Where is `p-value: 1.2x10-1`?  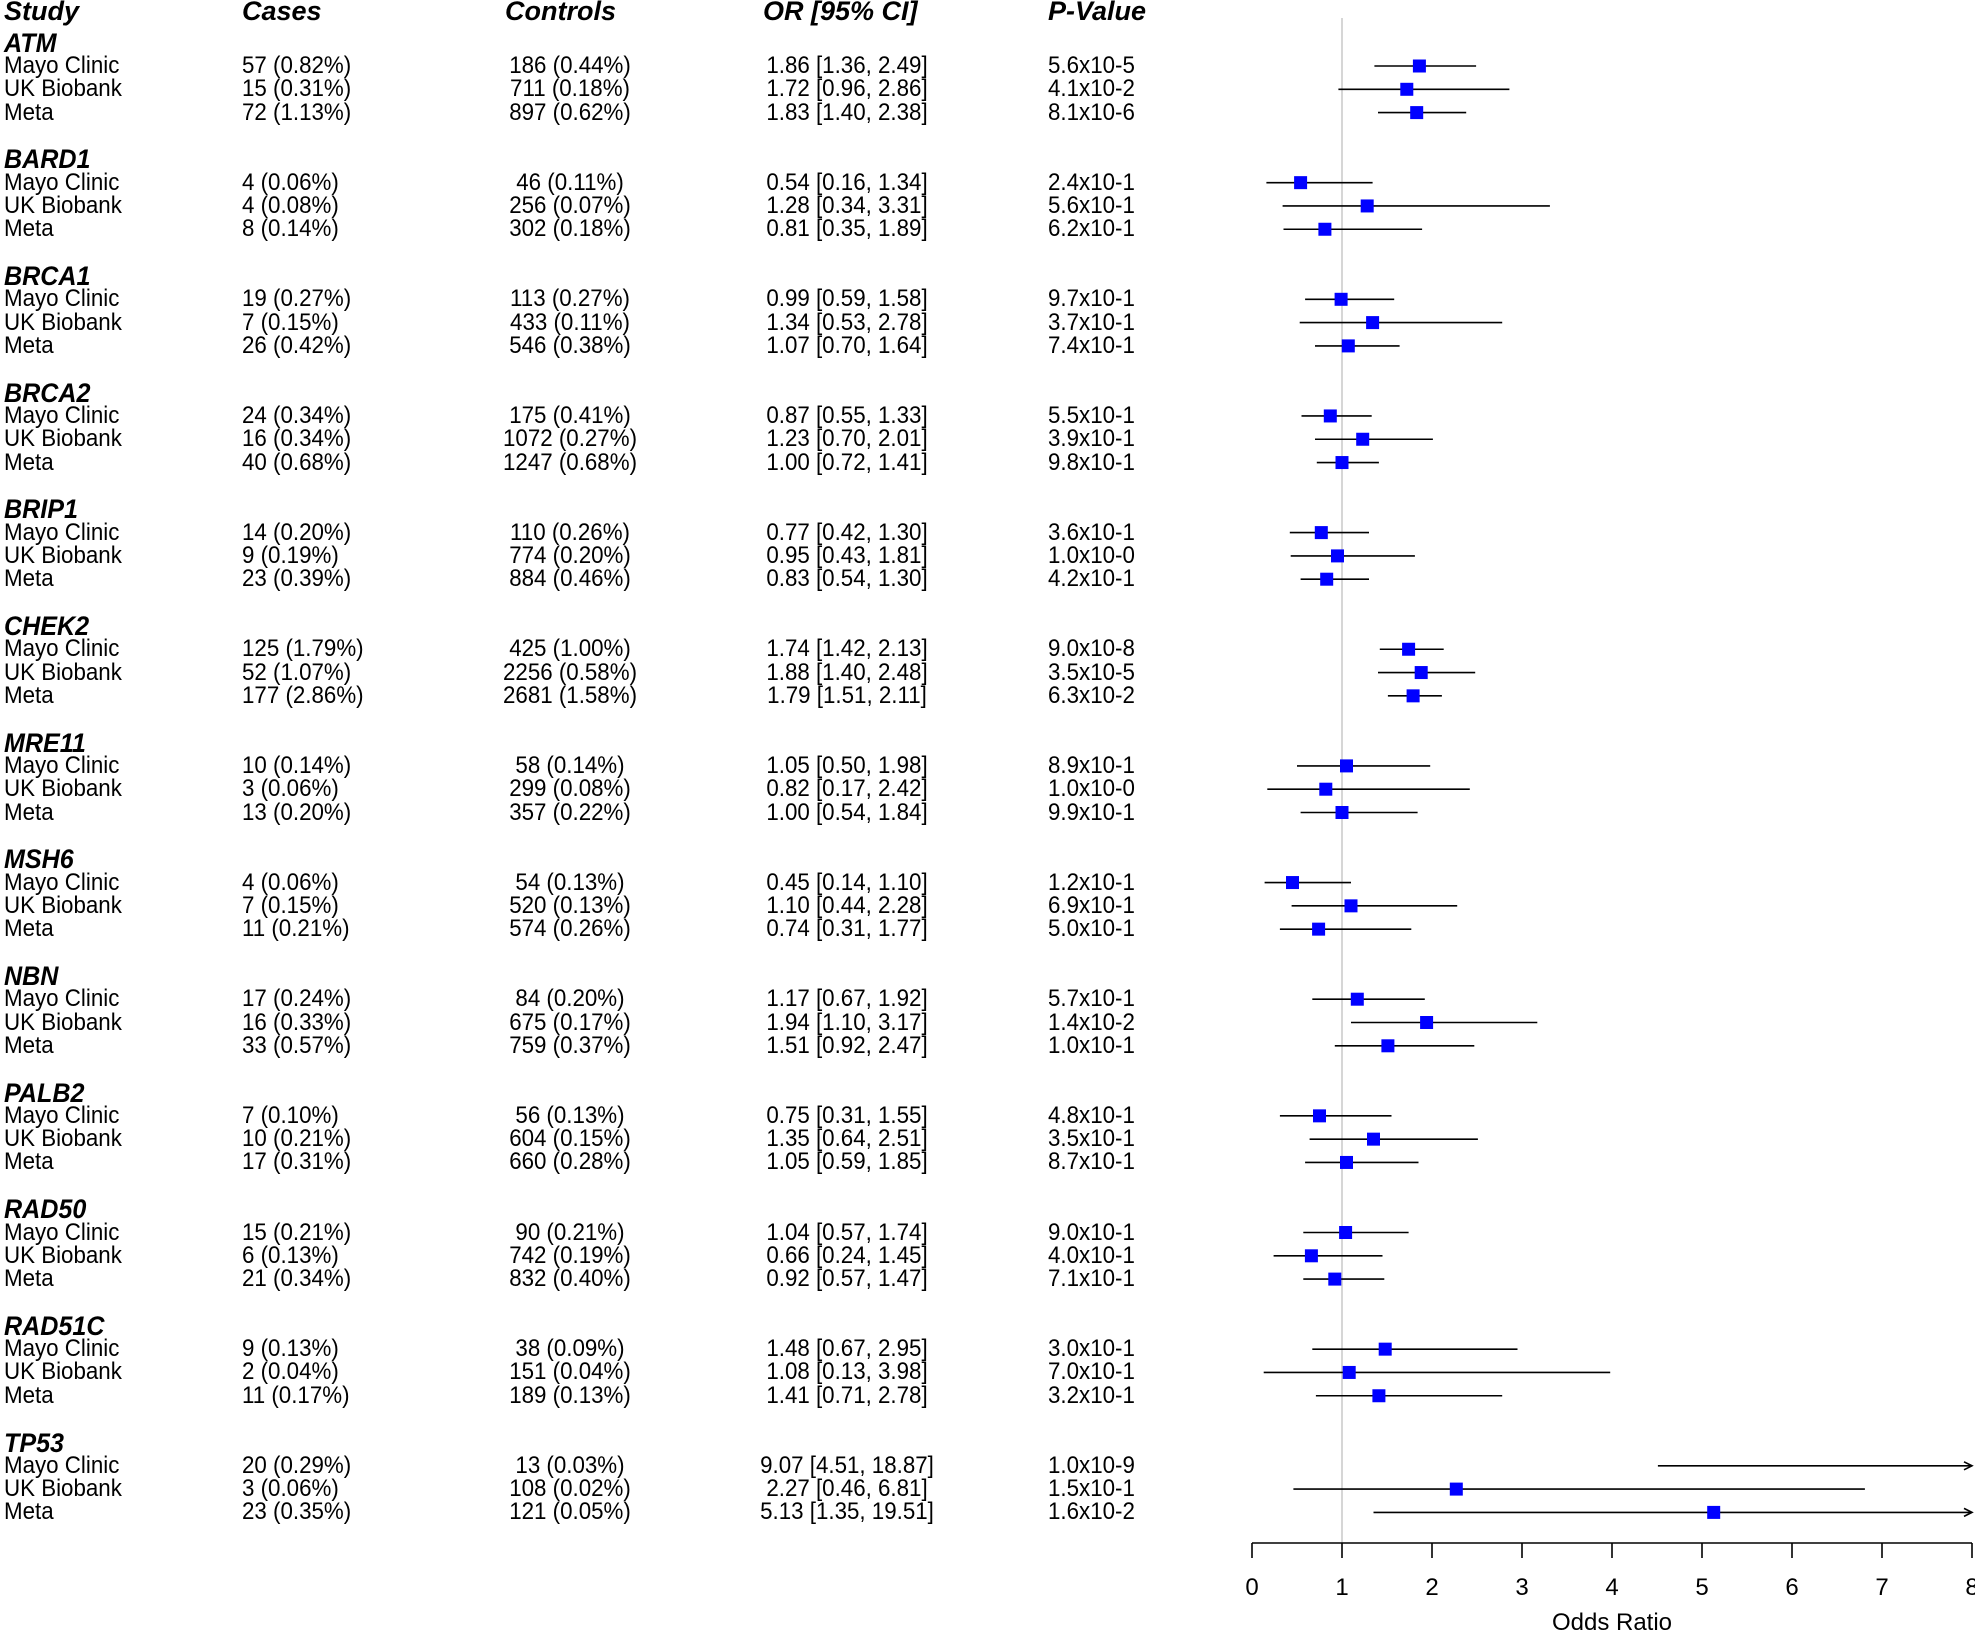
p-value: 1.2x10-1 is located at coordinates (1091, 882).